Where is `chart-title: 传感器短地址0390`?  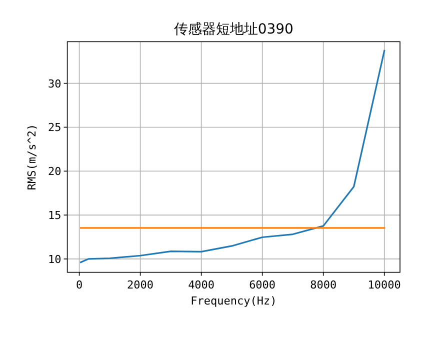 chart-title: 传感器短地址0390 is located at coordinates (234, 30).